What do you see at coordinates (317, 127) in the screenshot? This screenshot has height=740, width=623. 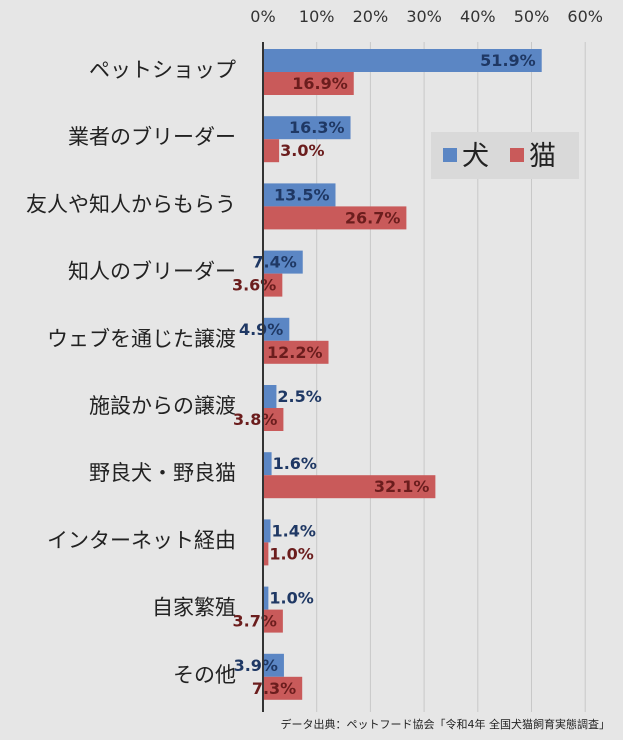 I see `data-label-dog: 16.3%` at bounding box center [317, 127].